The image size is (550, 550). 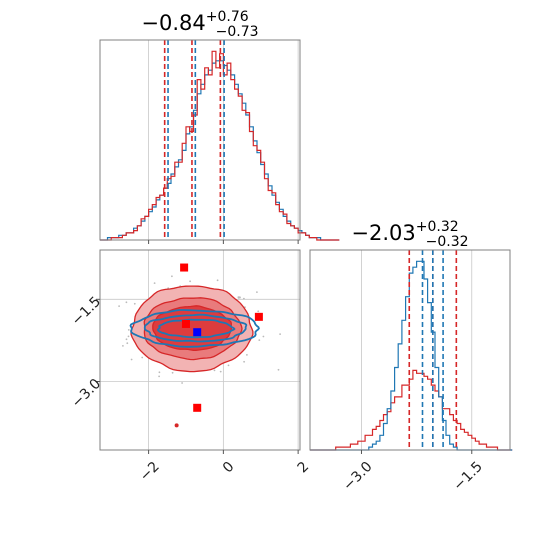 I want to click on tick-labels: −3.0 −1.5, so click(x=413, y=476).